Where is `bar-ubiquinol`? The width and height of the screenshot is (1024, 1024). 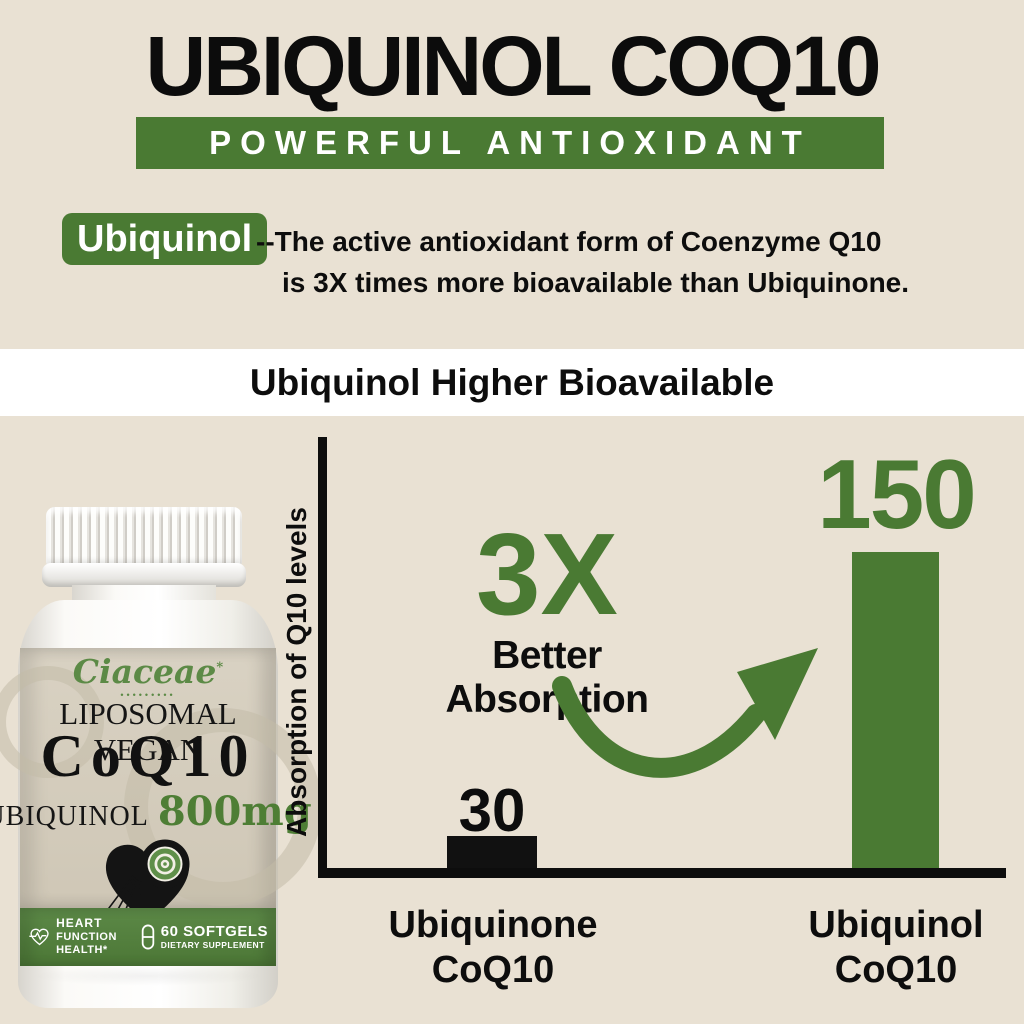
bar-ubiquinol is located at coordinates (895, 710).